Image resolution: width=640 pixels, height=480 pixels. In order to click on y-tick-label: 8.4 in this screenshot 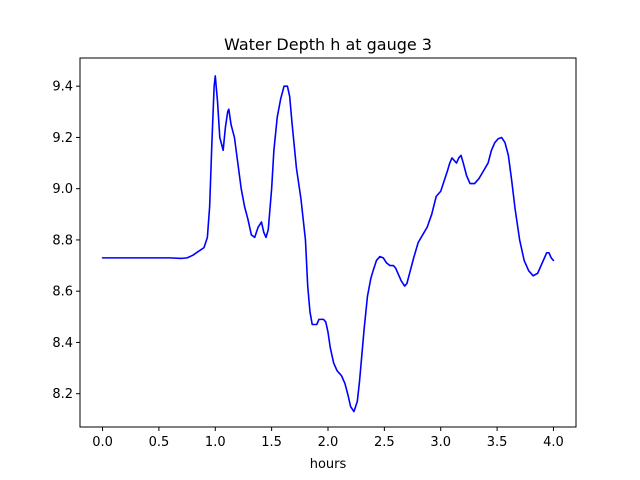, I will do `click(62, 343)`.